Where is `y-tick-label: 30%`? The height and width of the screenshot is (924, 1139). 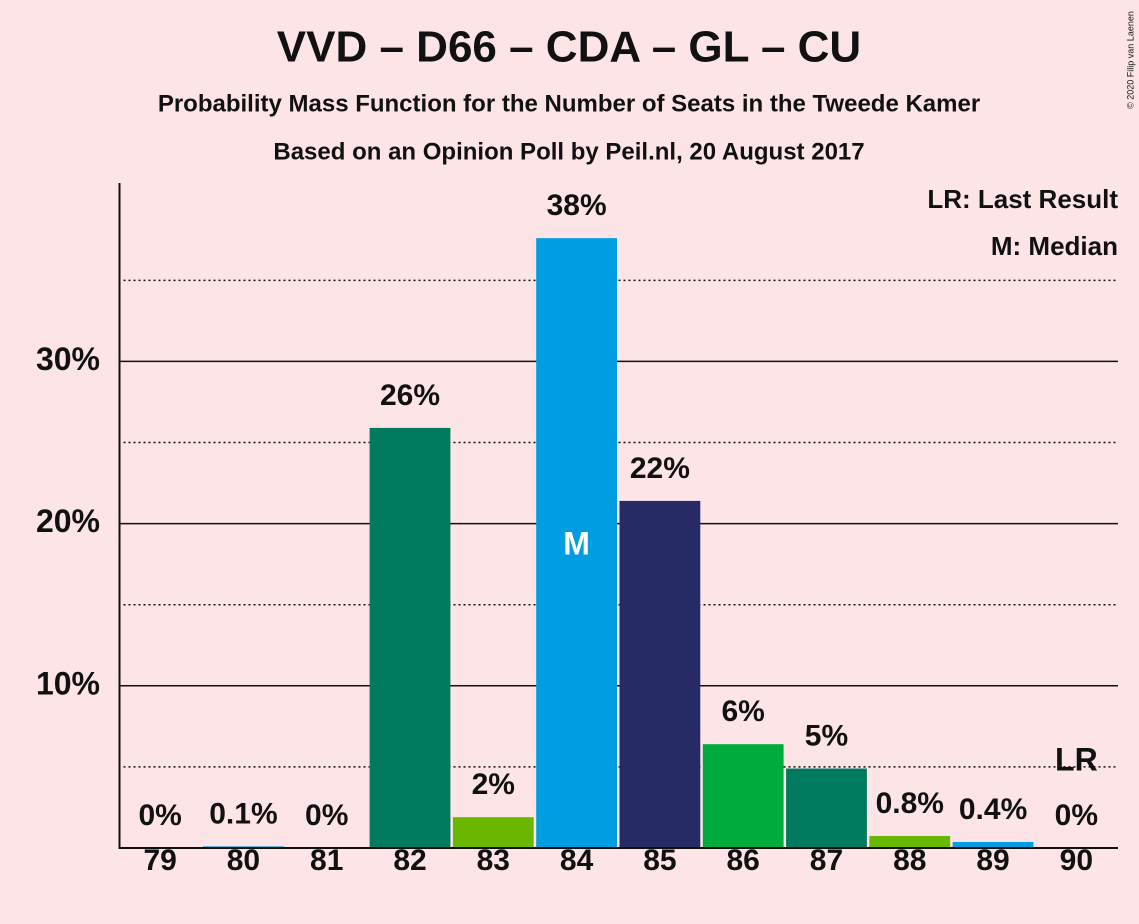 y-tick-label: 30% is located at coordinates (68, 359).